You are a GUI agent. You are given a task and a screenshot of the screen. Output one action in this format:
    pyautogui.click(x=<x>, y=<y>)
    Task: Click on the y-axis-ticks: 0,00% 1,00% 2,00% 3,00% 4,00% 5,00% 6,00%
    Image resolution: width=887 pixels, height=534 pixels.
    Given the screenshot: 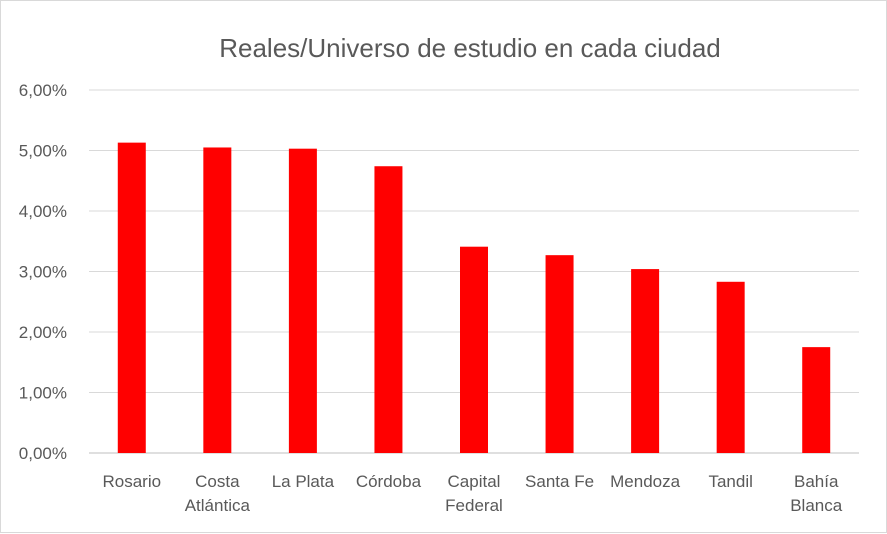 What is the action you would take?
    pyautogui.click(x=43, y=272)
    